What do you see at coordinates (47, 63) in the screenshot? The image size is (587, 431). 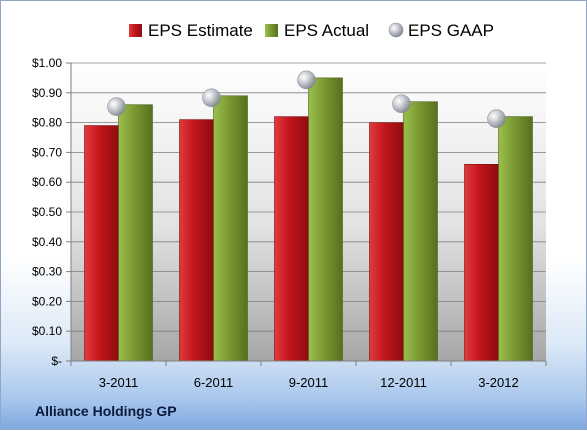 I see `y-tick-label: $1.00` at bounding box center [47, 63].